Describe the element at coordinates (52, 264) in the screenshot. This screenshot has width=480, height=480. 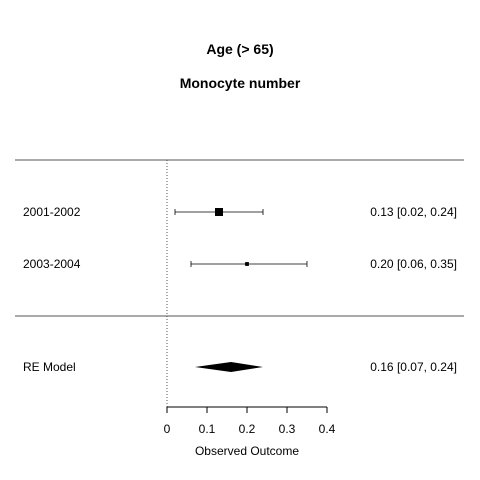
I see `study-label: 2003-2004` at that location.